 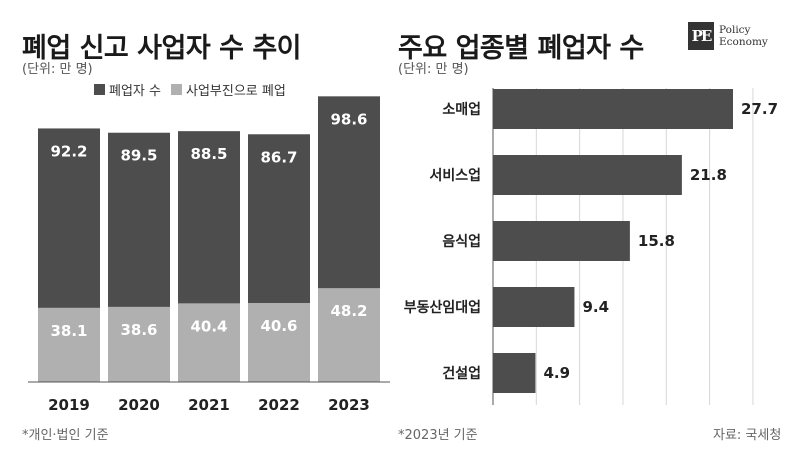 What do you see at coordinates (209, 217) in the screenshot?
I see `stack-bar-upper-2021` at bounding box center [209, 217].